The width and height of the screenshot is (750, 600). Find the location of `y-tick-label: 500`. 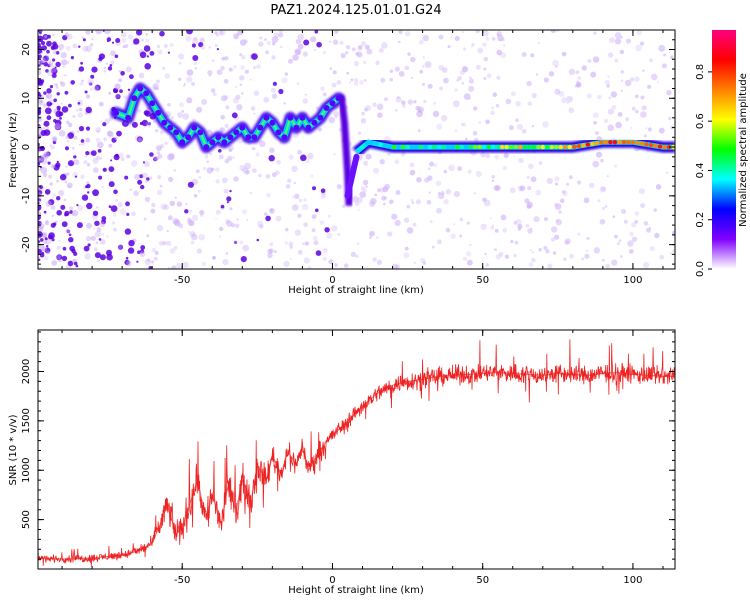

y-tick-label: 500 is located at coordinates (26, 519).